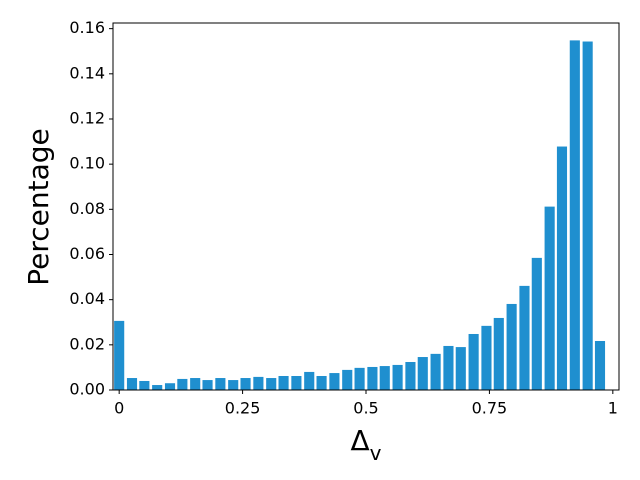 The width and height of the screenshot is (640, 480). I want to click on x-axis-title: Δv, so click(366, 444).